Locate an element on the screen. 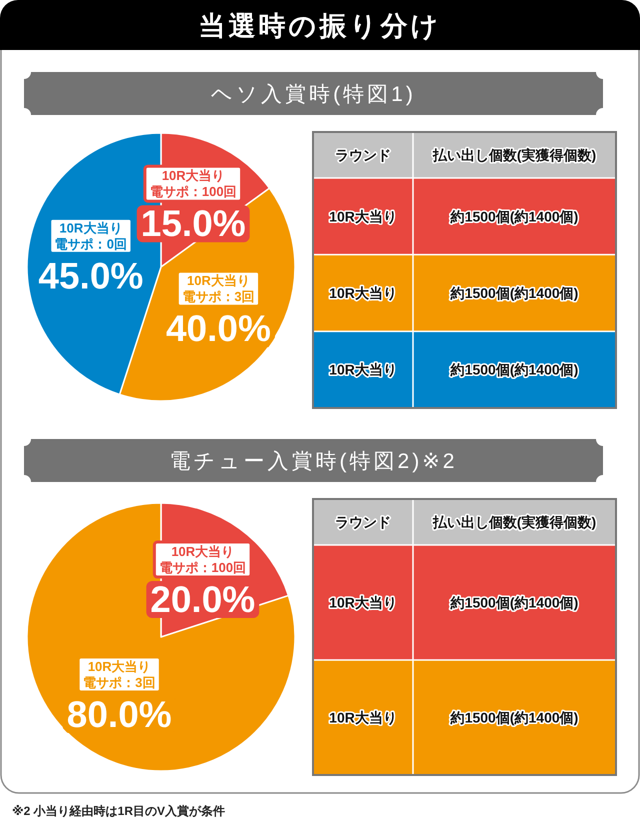  text: ※2 小当り経由時は1R目のV入賞が条件 is located at coordinates (119, 811).